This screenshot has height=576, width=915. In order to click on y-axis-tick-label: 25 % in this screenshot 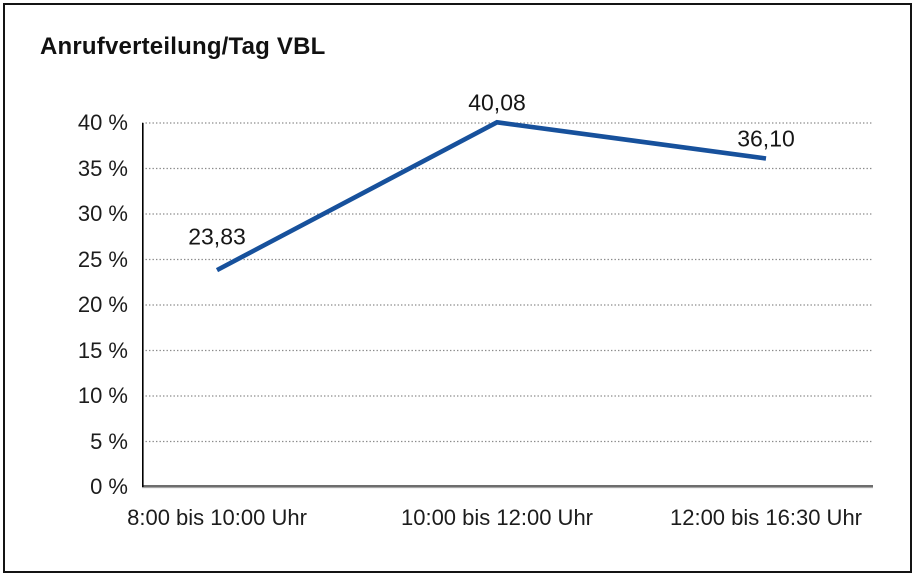, I will do `click(102, 259)`.